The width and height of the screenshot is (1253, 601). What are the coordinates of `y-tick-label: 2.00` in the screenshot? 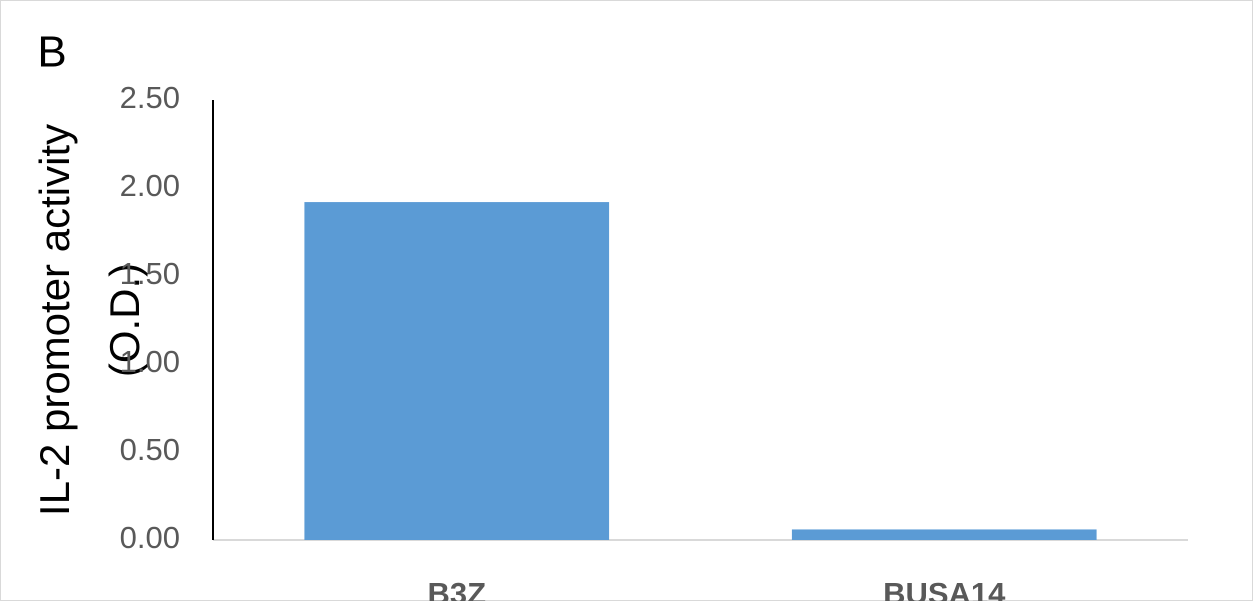 It's located at (150, 185).